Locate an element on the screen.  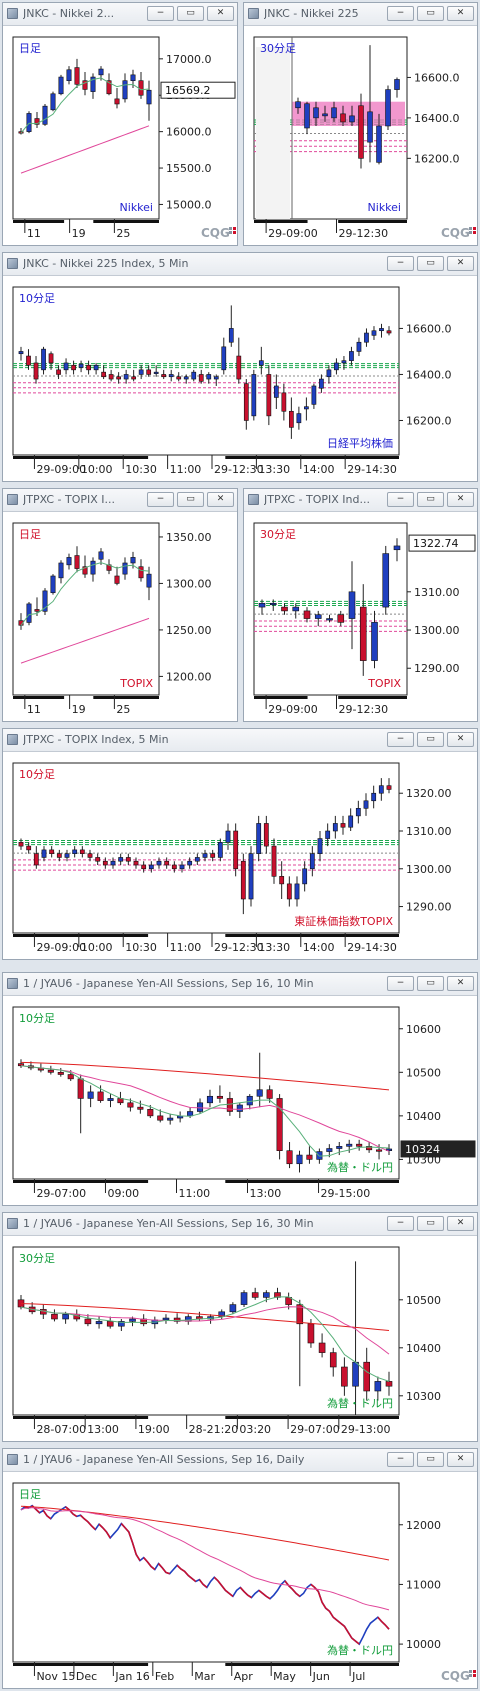
x-tick-label: 29-09:00 is located at coordinates (293, 709).